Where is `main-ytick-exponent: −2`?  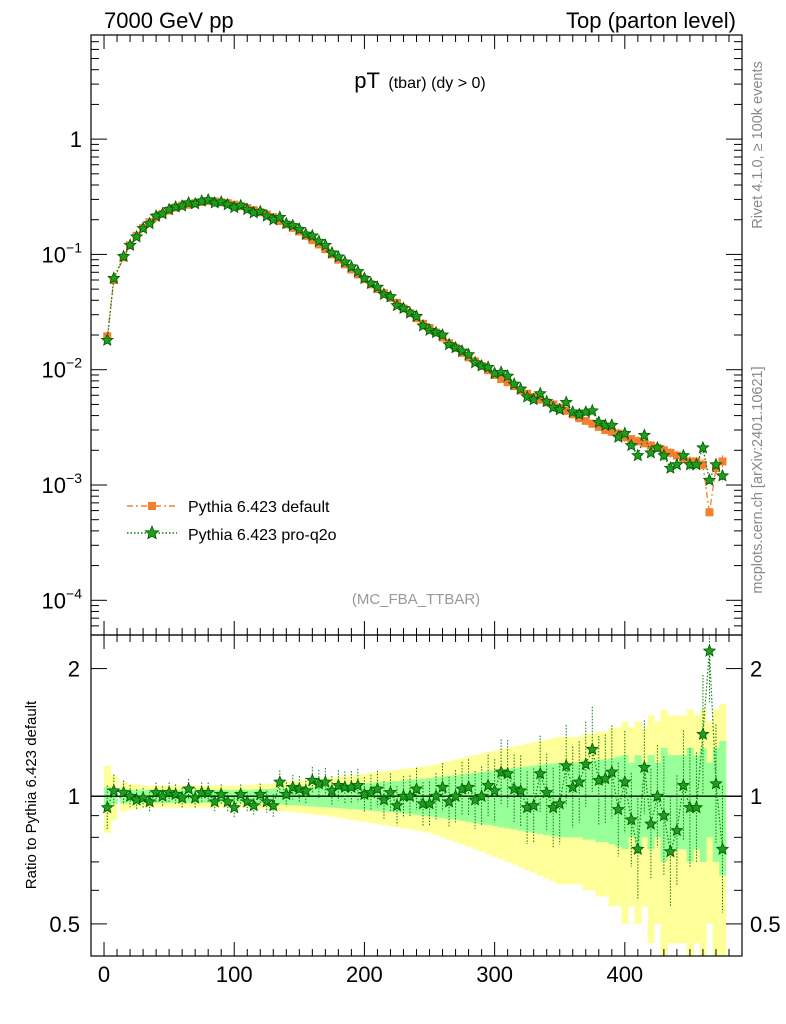
main-ytick-exponent: −2 is located at coordinates (74, 363).